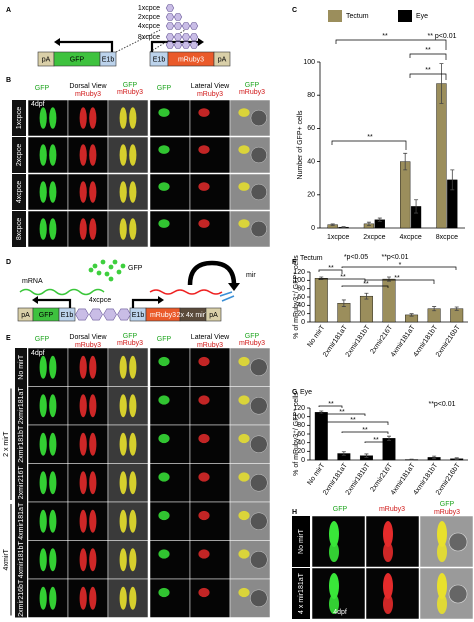 The image size is (474, 622). What do you see at coordinates (138, 315) in the screenshot?
I see `construct-label: E1b` at bounding box center [138, 315].